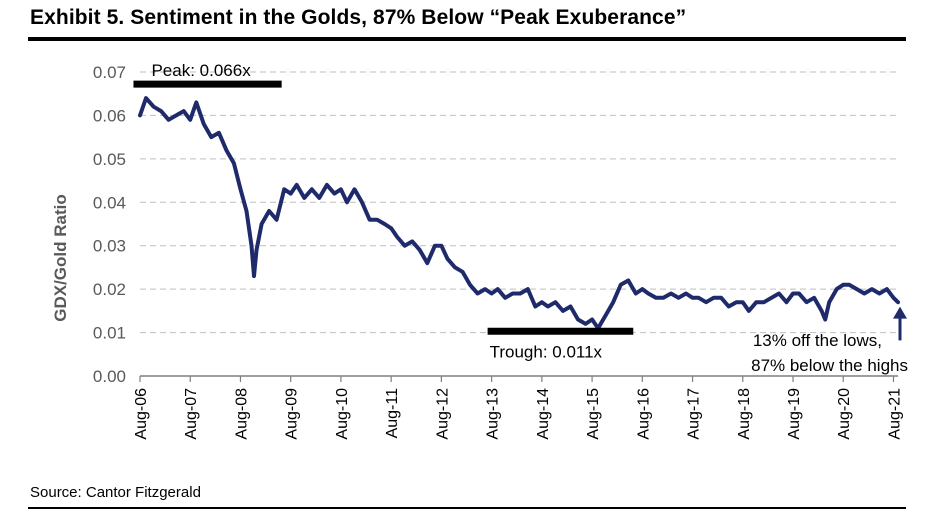 The height and width of the screenshot is (523, 935). What do you see at coordinates (109, 289) in the screenshot?
I see `y-tick-label: 0.02` at bounding box center [109, 289].